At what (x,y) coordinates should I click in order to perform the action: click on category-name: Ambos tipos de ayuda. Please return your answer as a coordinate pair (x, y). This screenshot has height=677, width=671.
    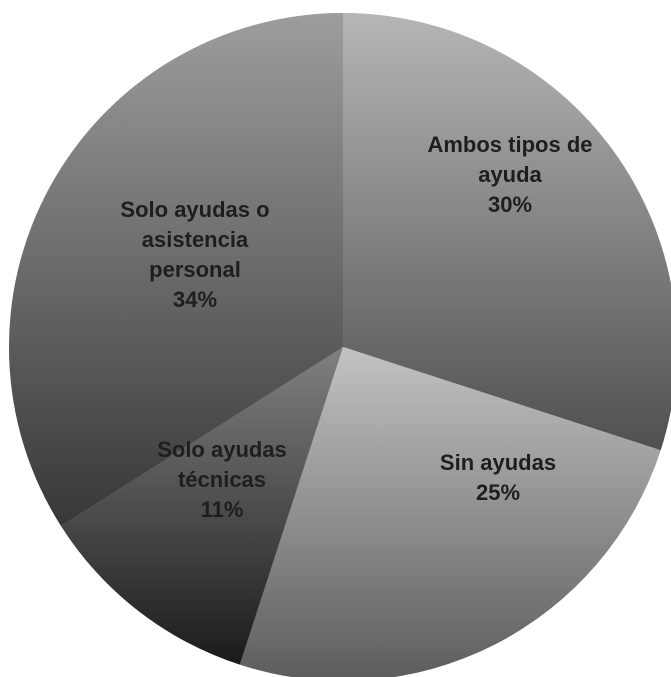
    Looking at the image, I should click on (510, 159).